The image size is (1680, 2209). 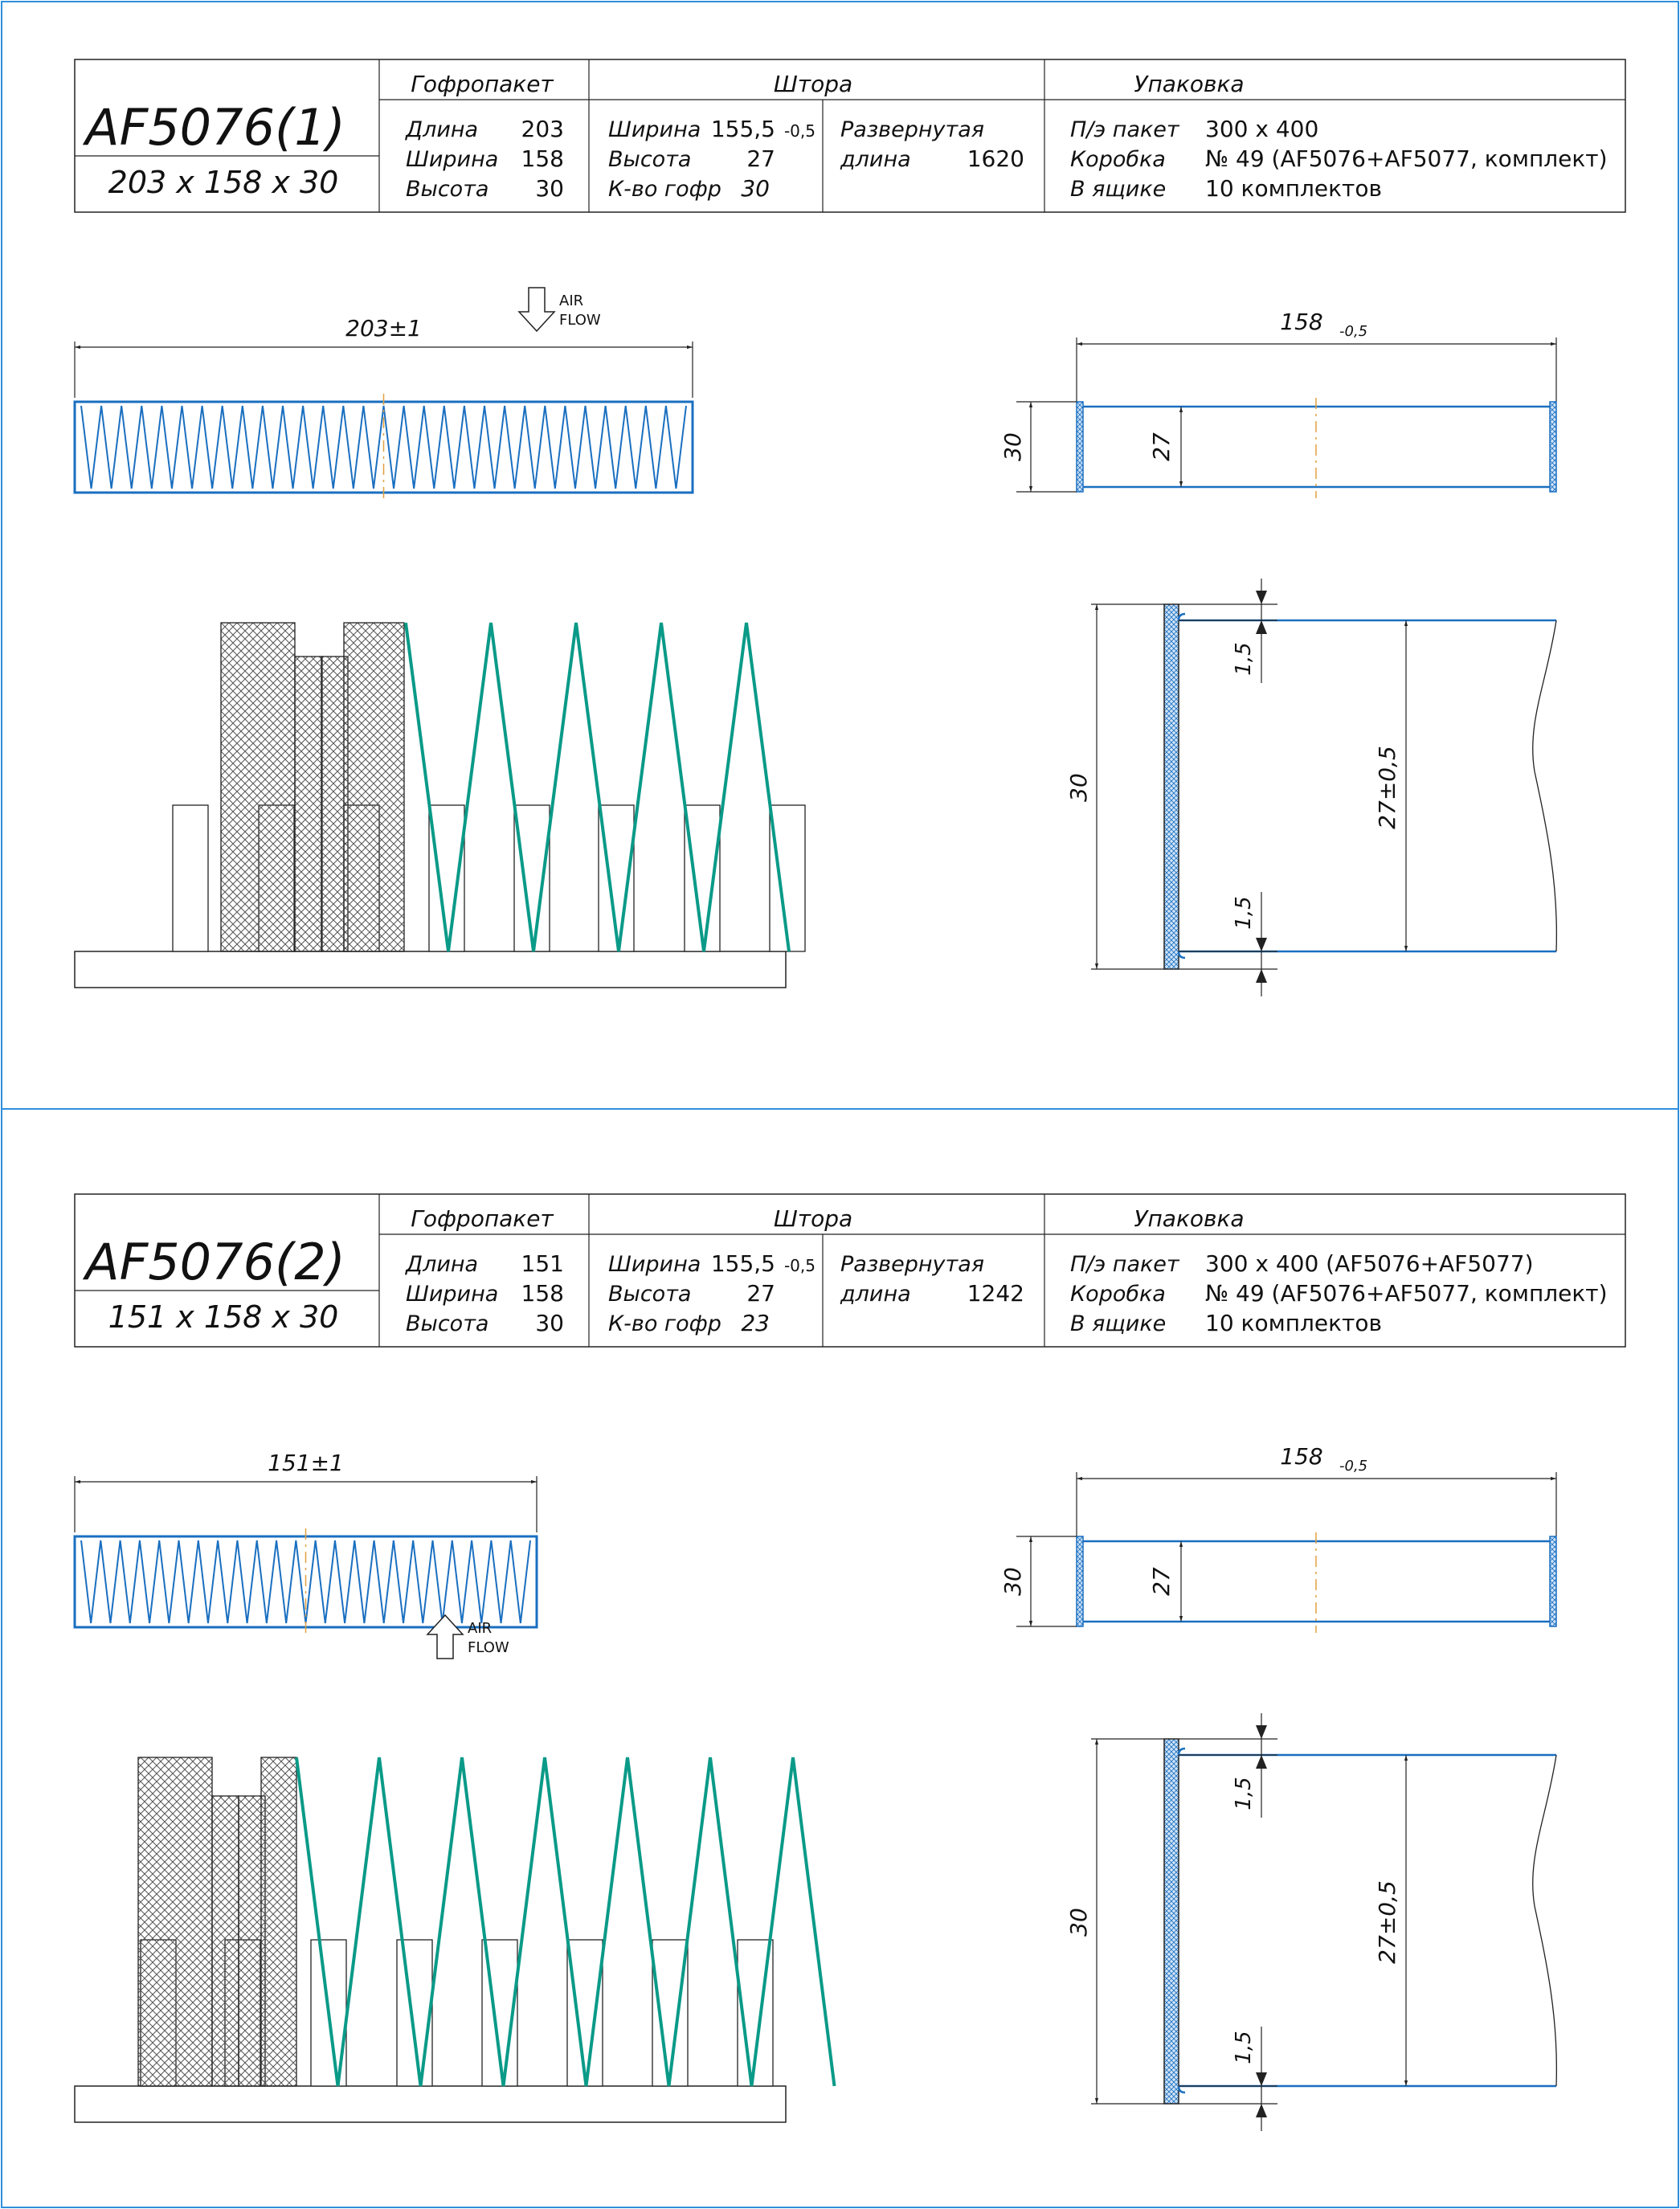 I want to click on cs-edge-top-arrows, so click(x=1262, y=1747).